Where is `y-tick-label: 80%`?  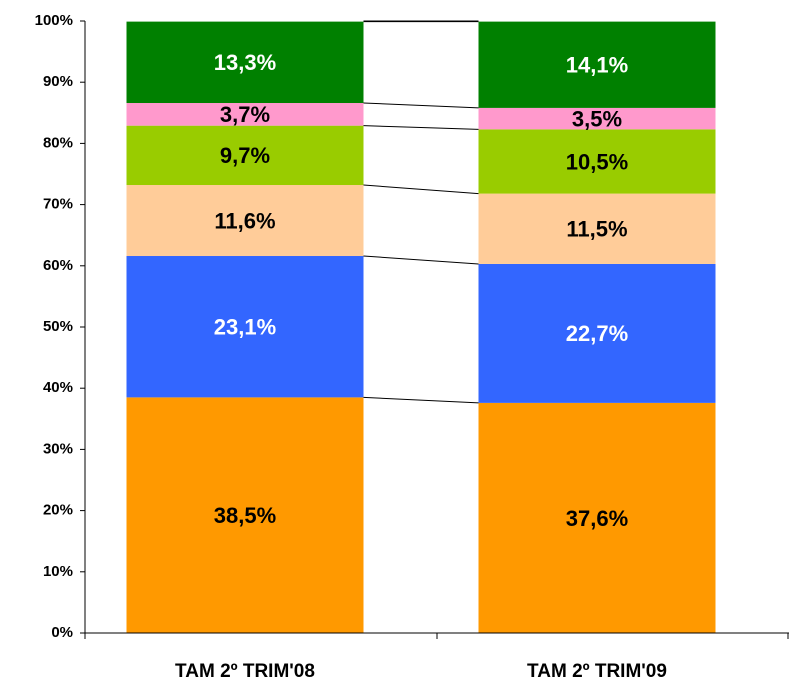 y-tick-label: 80% is located at coordinates (58, 142).